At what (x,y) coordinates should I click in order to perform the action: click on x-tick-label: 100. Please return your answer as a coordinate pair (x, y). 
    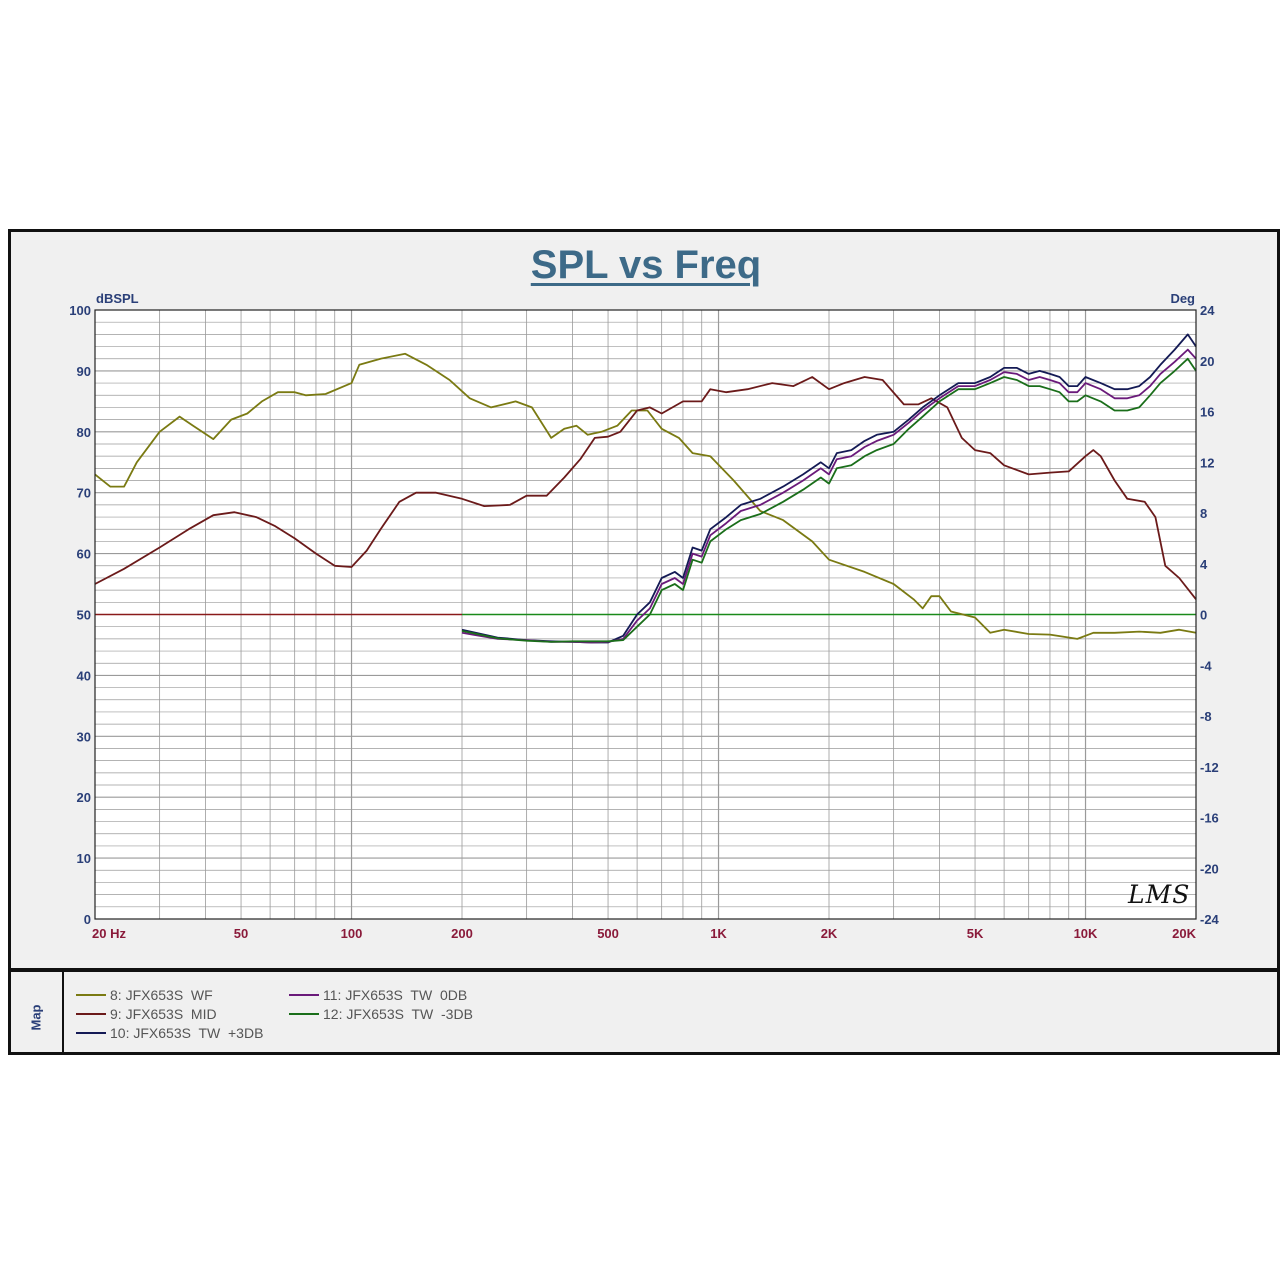
    Looking at the image, I should click on (352, 933).